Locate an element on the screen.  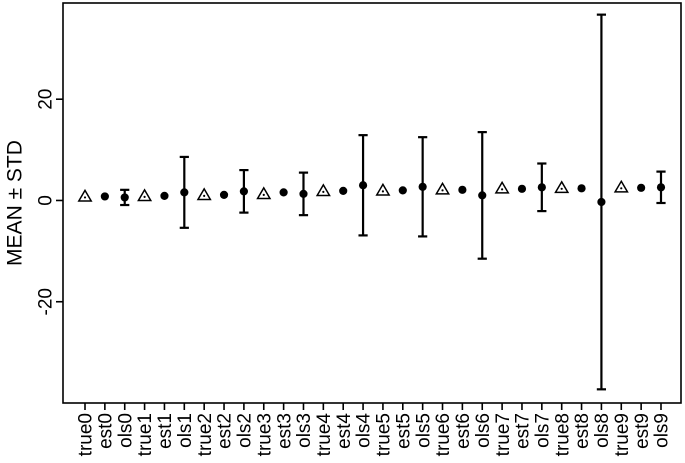
x-tick-label: true9 is located at coordinates (622, 434).